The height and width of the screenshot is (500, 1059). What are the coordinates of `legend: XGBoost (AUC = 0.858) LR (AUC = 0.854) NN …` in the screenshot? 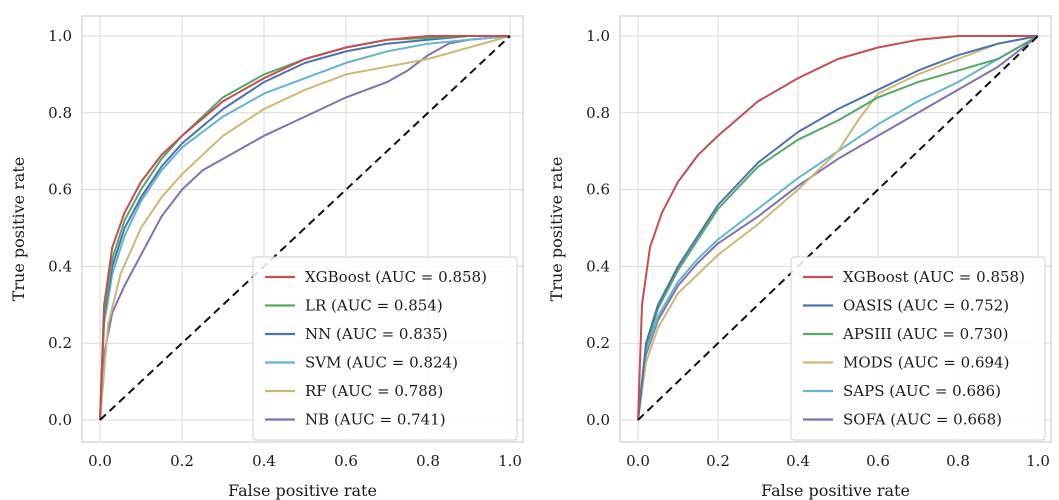 It's located at (385, 348).